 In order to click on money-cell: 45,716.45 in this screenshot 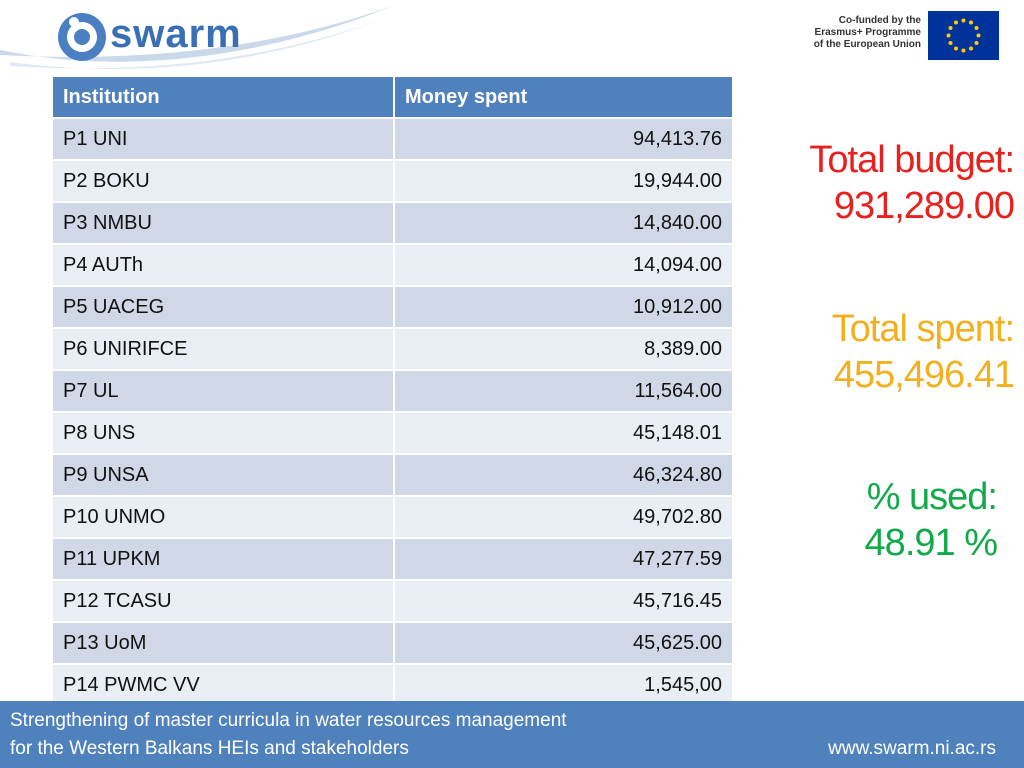, I will do `click(563, 601)`.